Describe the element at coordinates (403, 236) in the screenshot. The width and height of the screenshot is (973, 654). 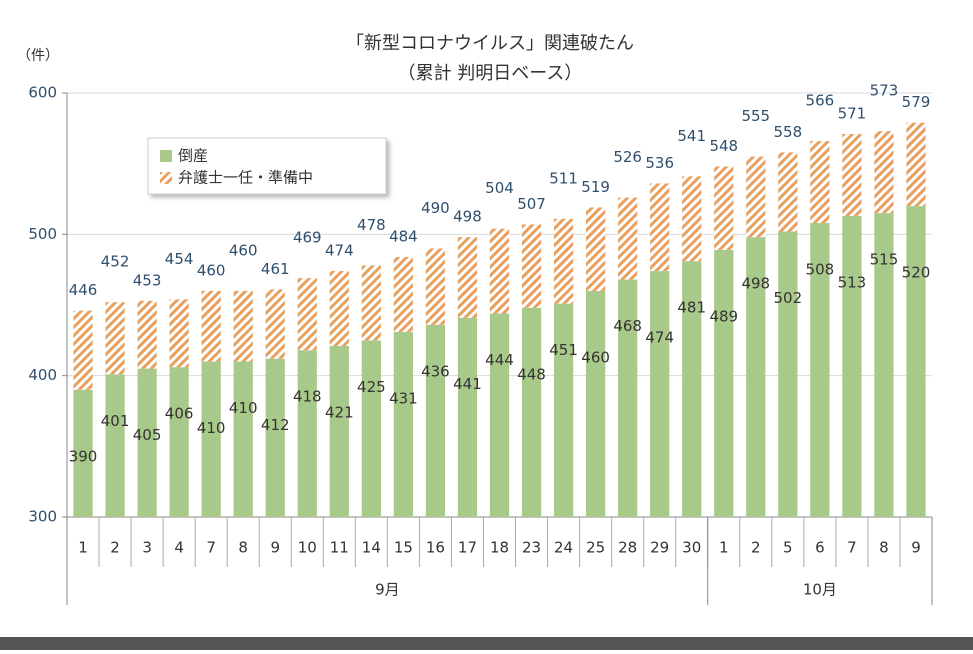
I see `total-label: 484` at that location.